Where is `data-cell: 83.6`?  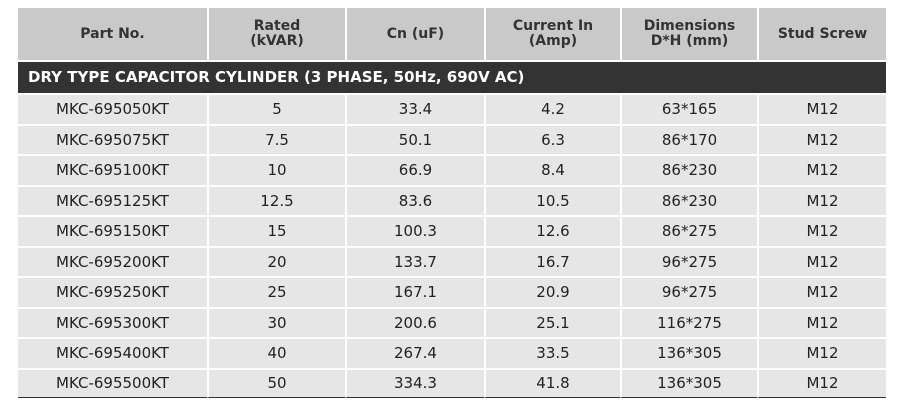
data-cell: 83.6 is located at coordinates (414, 200).